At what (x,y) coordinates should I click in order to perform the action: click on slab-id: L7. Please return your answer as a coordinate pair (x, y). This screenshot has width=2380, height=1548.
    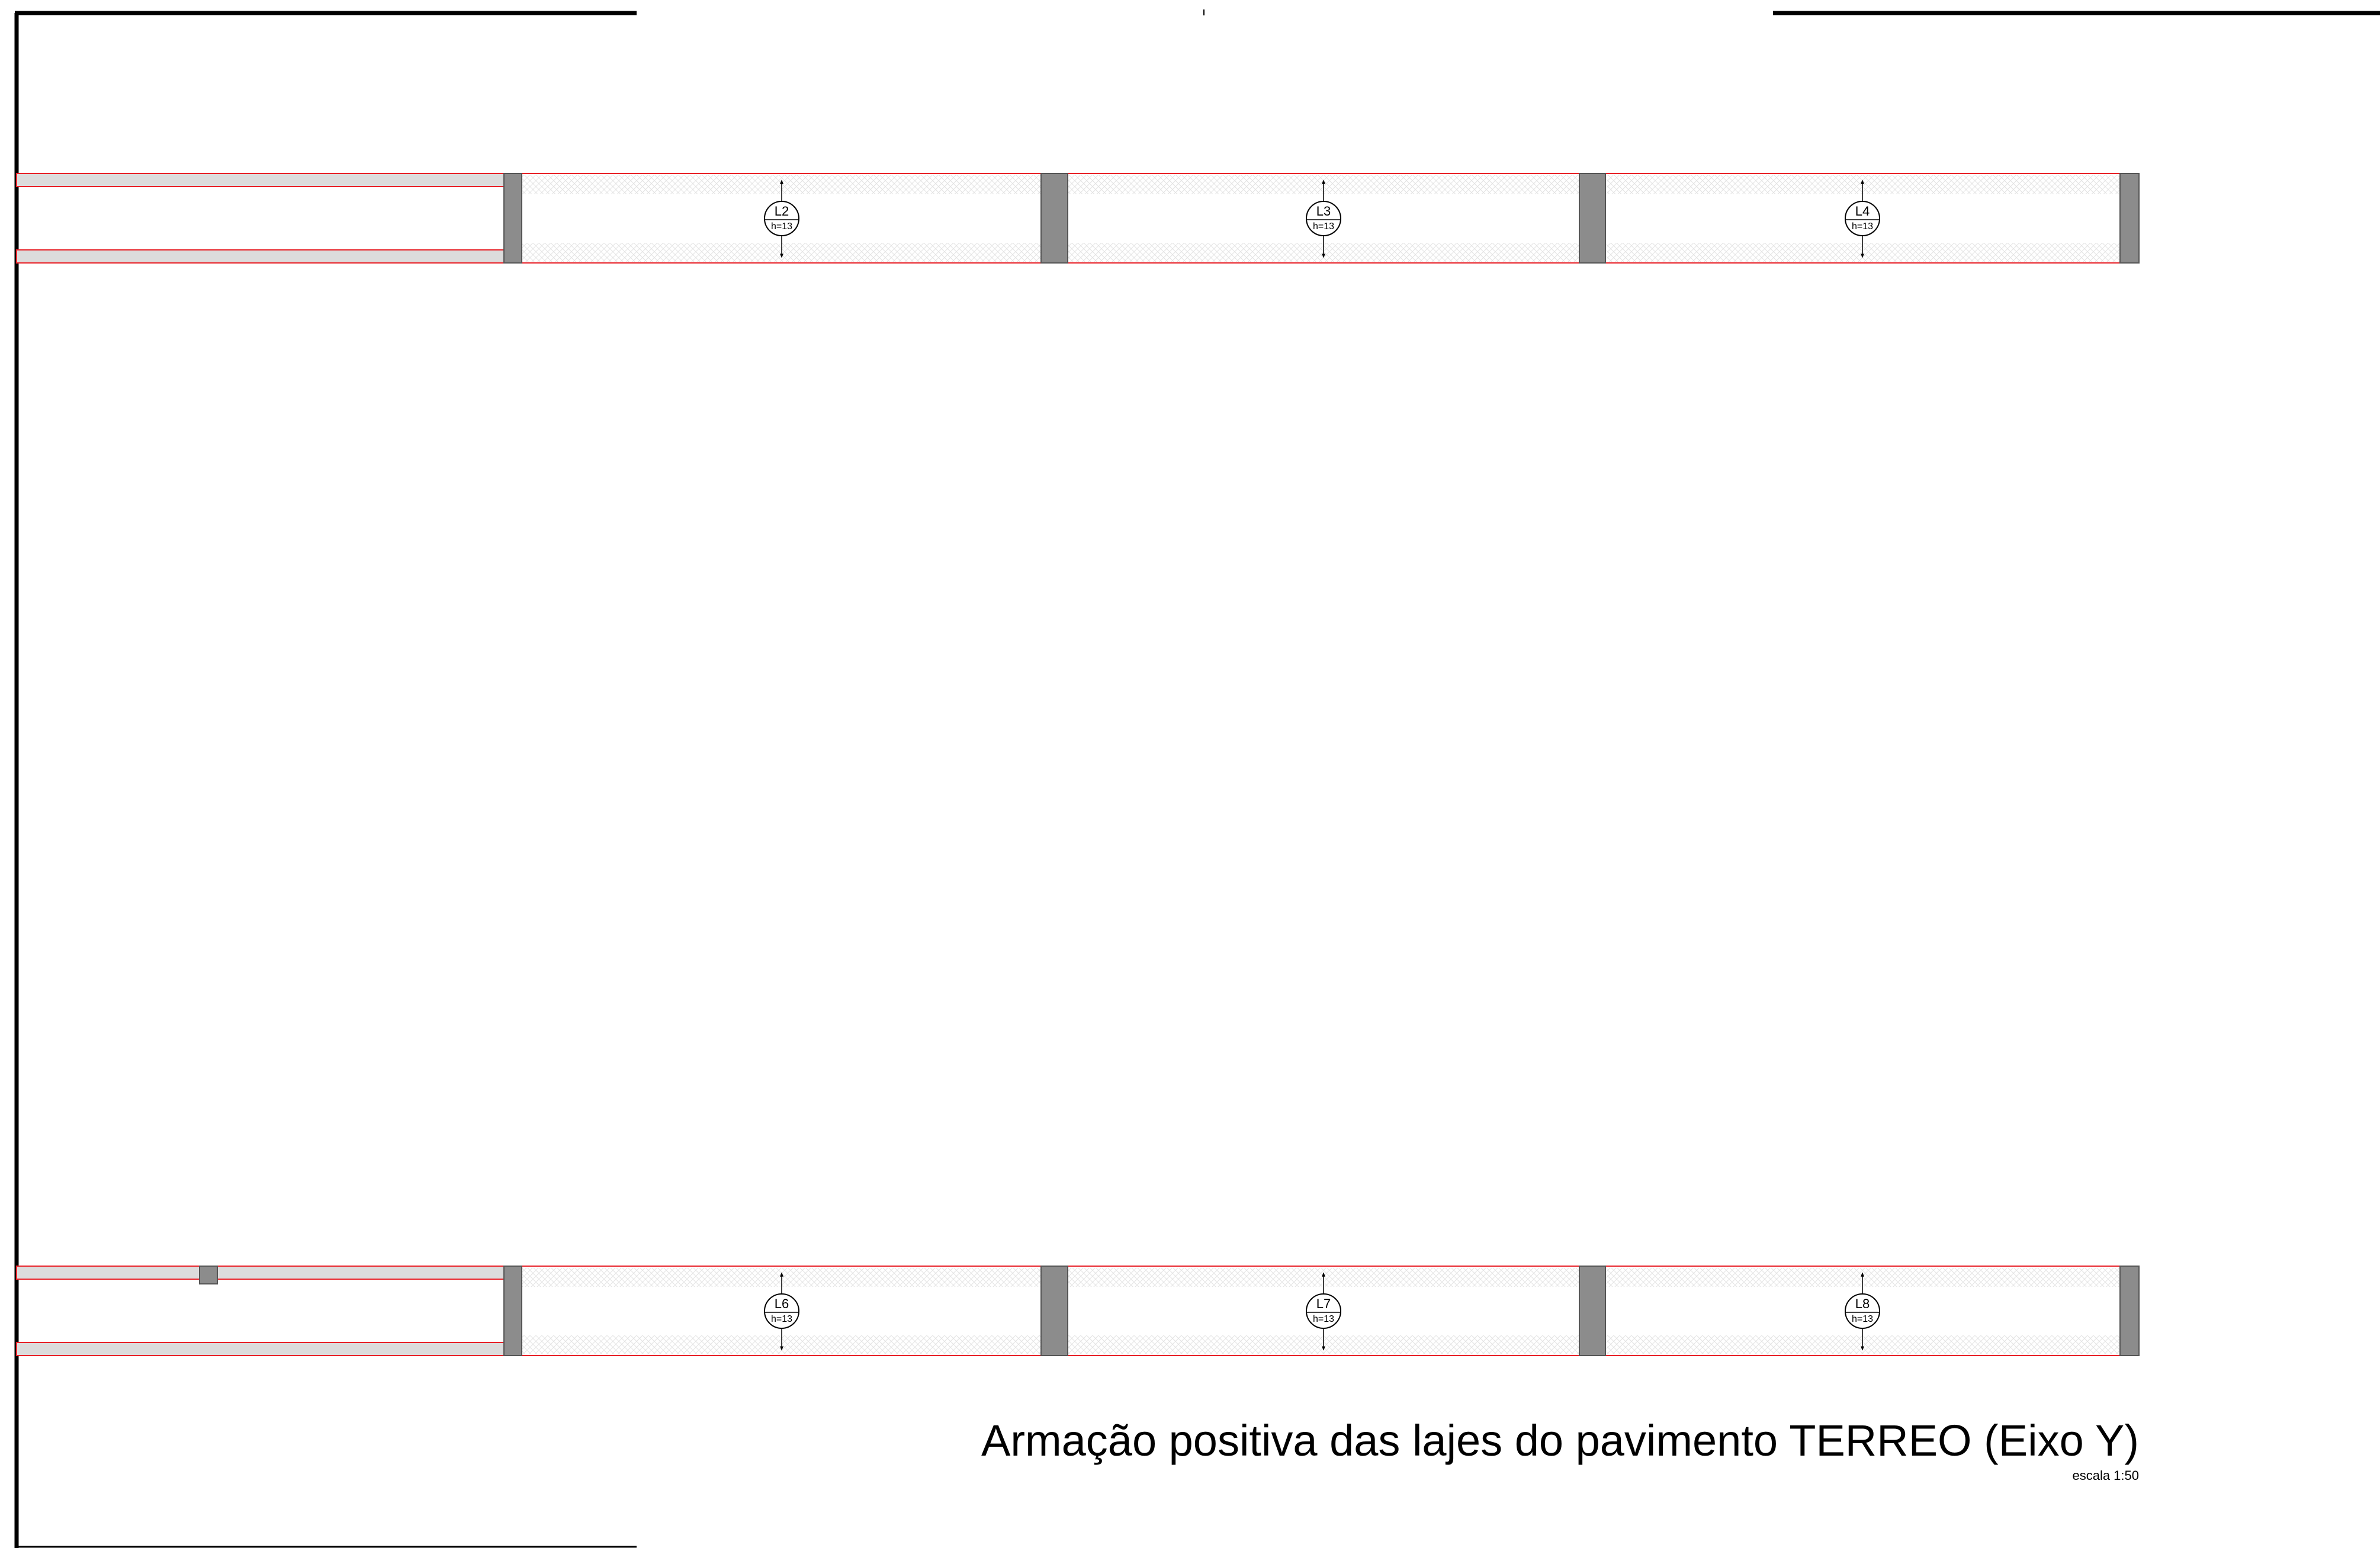
    Looking at the image, I should click on (1323, 1303).